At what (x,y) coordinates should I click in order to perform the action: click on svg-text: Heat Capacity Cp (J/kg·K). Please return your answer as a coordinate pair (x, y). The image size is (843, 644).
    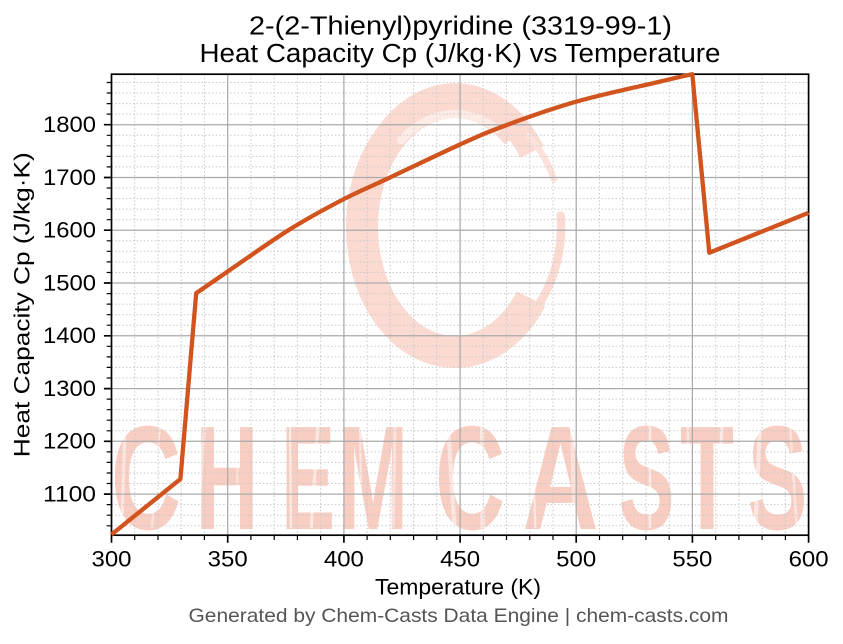
    Looking at the image, I should click on (22, 304).